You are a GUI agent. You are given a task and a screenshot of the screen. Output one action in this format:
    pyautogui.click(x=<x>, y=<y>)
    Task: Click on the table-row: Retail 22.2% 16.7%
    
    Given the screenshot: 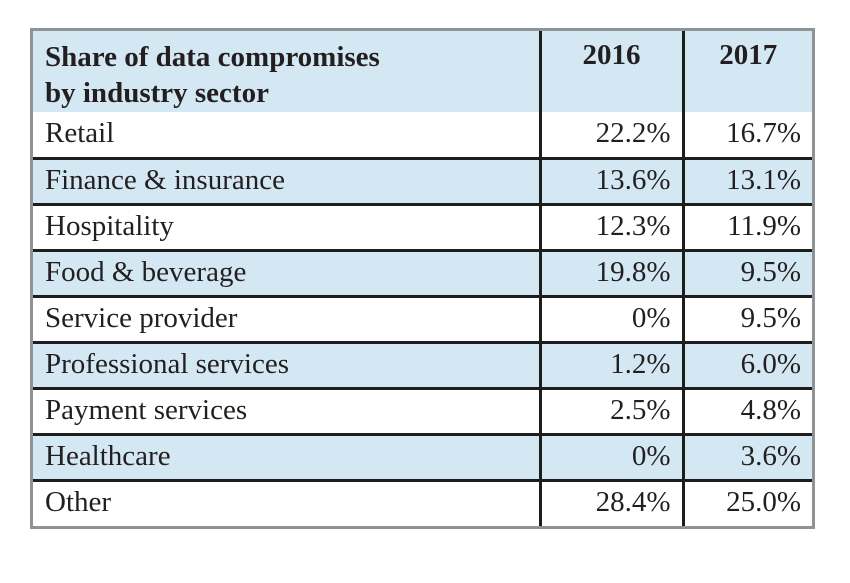 What is the action you would take?
    pyautogui.click(x=422, y=136)
    